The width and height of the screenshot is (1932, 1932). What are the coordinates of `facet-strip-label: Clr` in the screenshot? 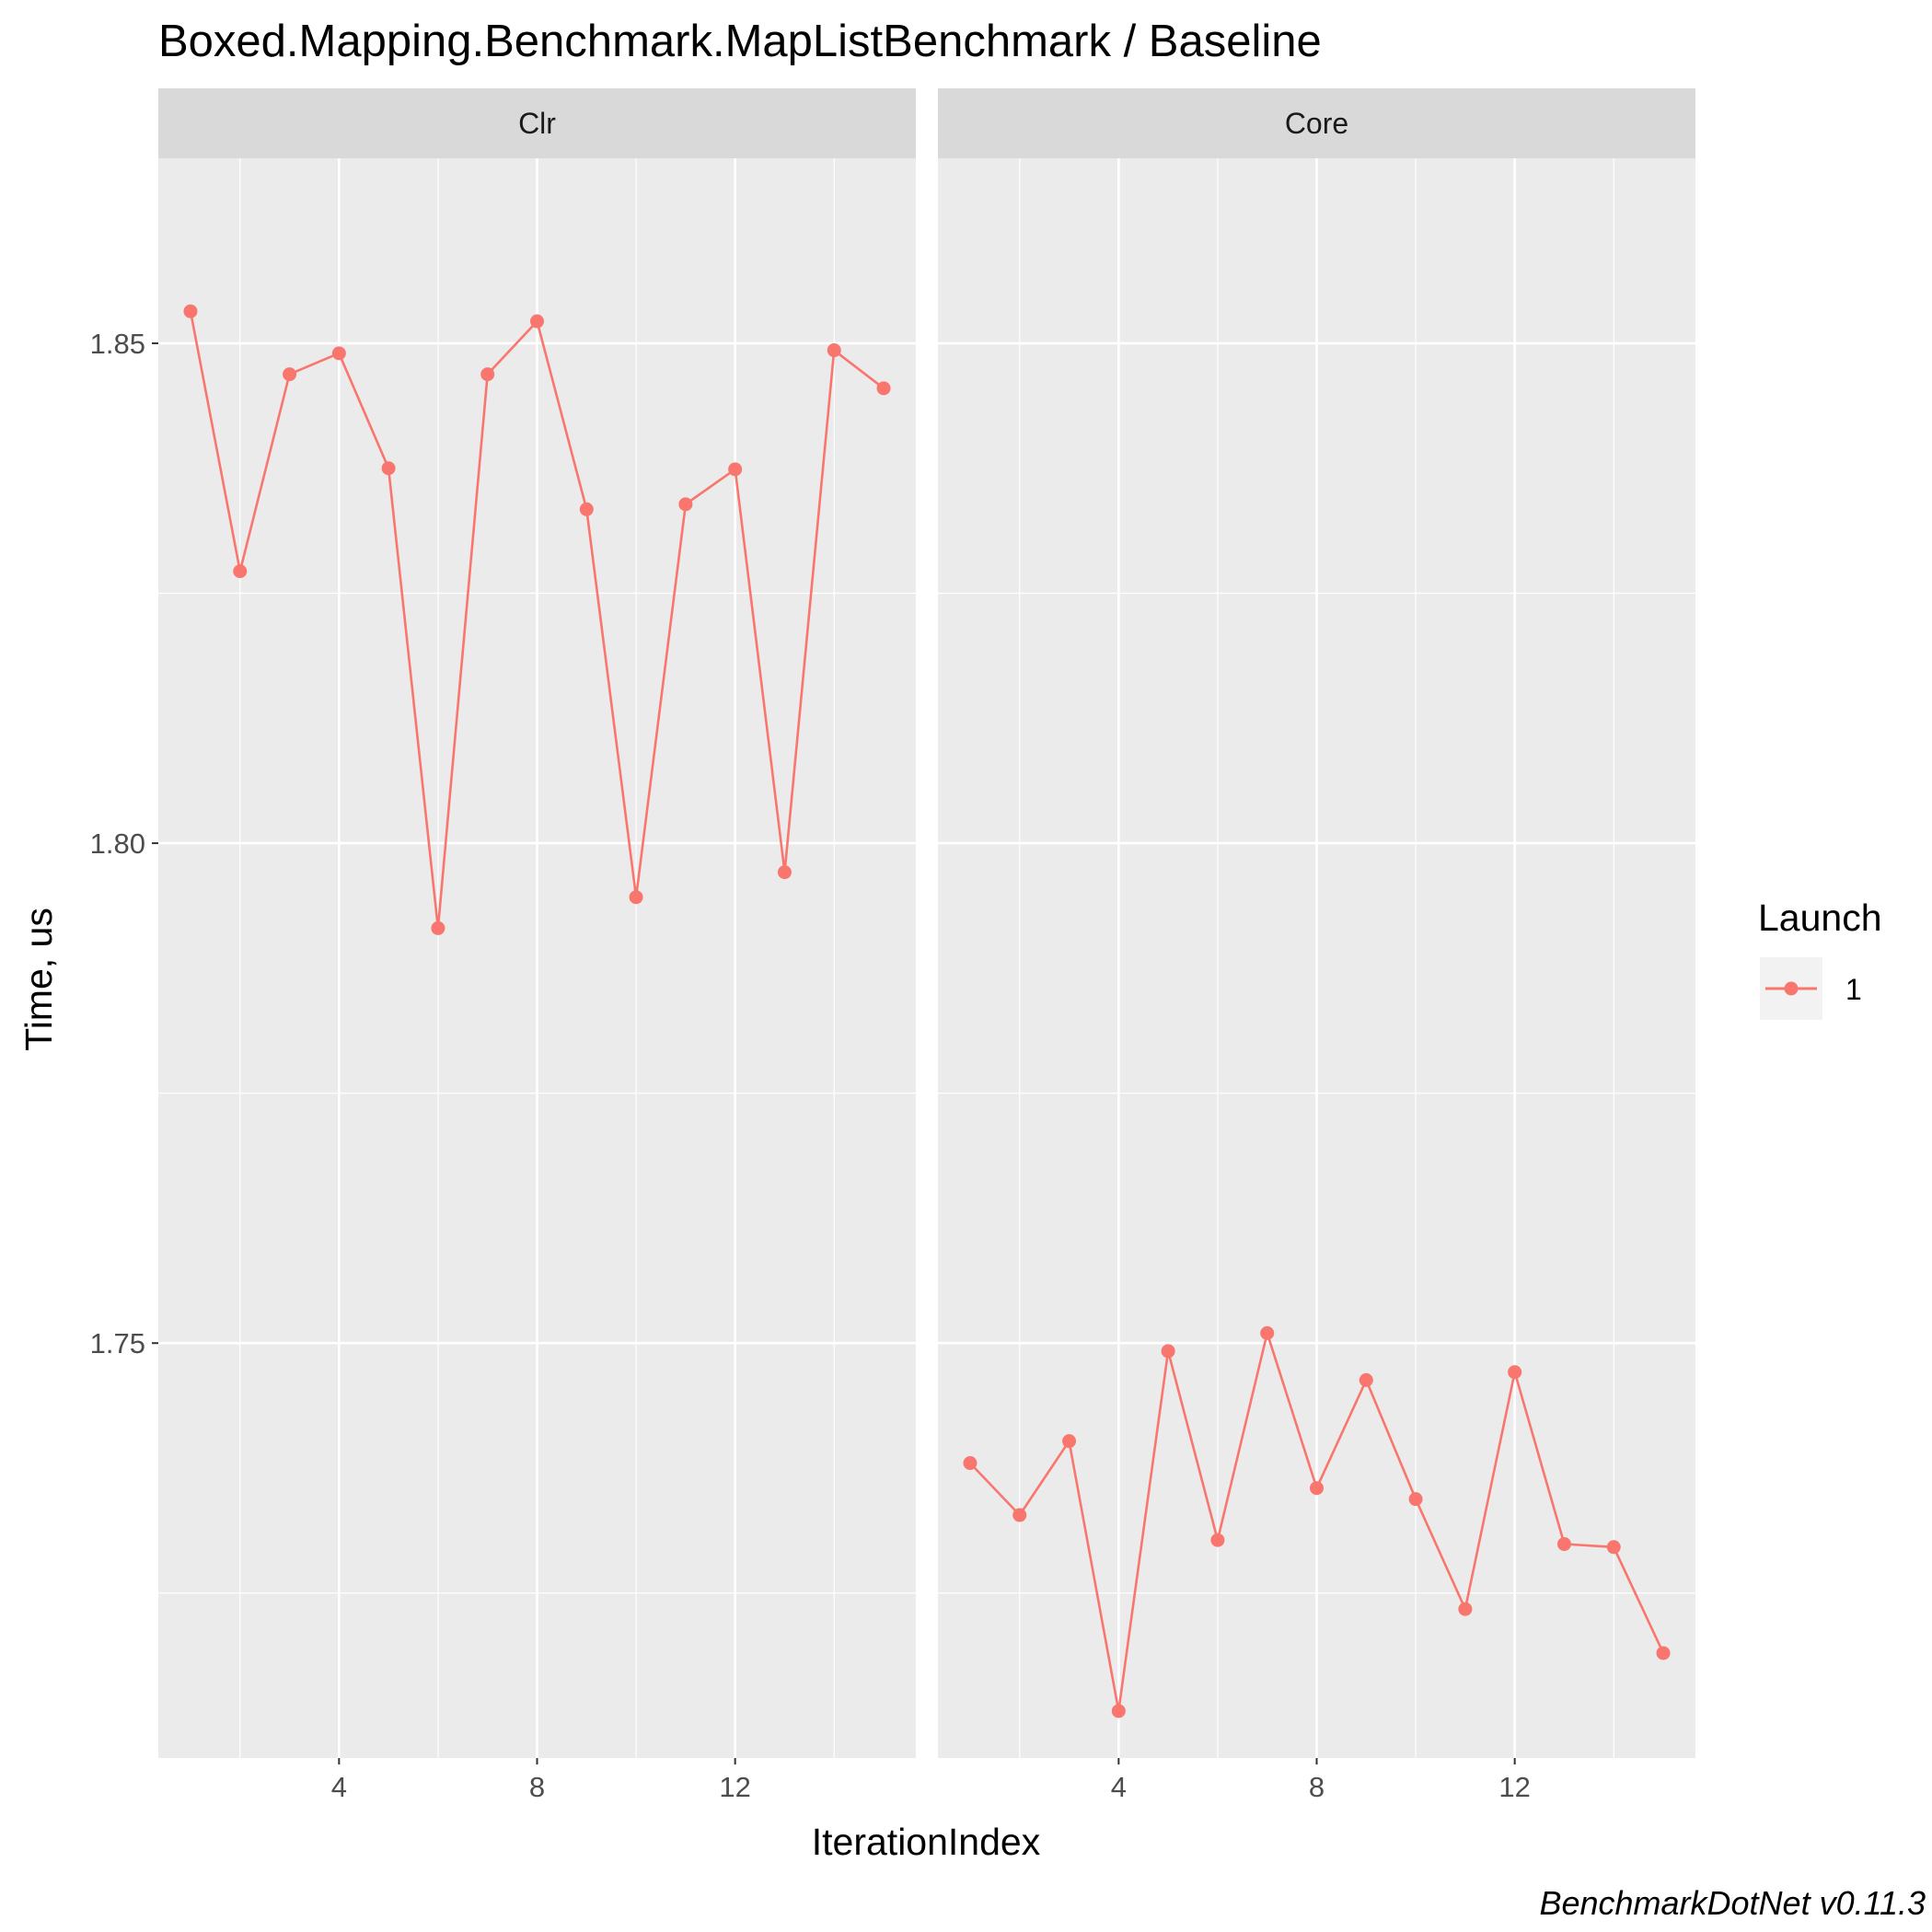 It's located at (537, 124).